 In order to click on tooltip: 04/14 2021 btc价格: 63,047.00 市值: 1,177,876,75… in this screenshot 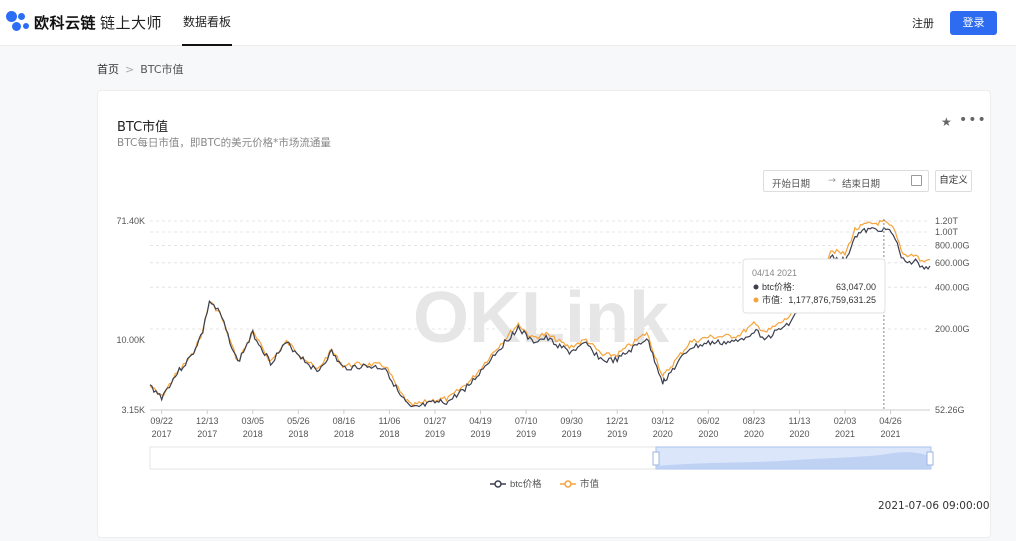, I will do `click(814, 286)`.